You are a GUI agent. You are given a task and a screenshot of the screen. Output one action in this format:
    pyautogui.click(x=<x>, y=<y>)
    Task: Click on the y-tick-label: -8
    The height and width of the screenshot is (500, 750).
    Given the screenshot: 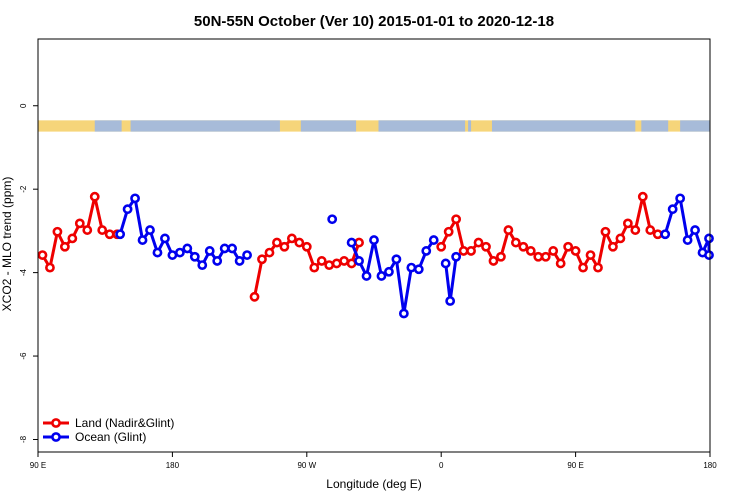 What is the action you would take?
    pyautogui.click(x=23, y=439)
    